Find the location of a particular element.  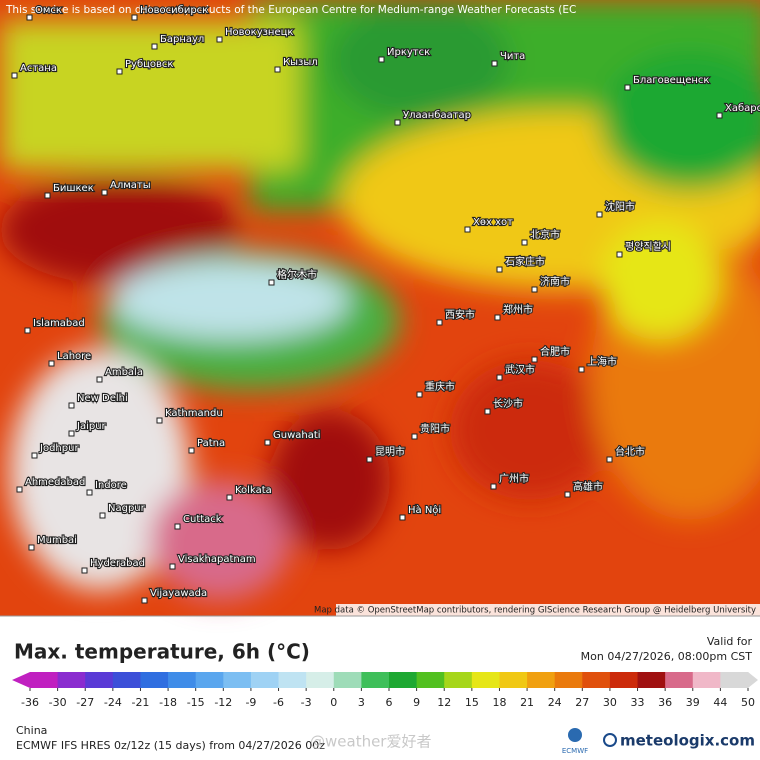

colorbar-tick-label: 12 is located at coordinates (444, 702).